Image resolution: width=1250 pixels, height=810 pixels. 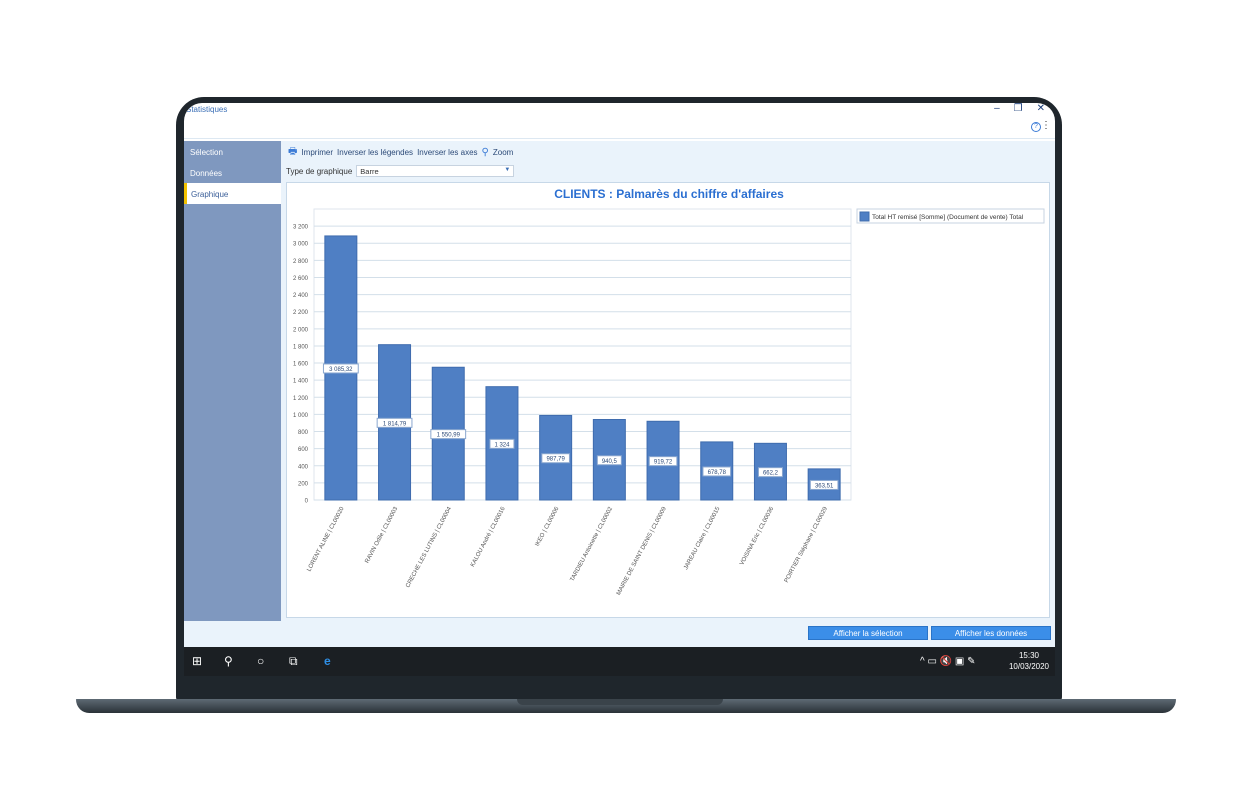 What do you see at coordinates (806, 545) in the screenshot?
I see `x-tick-label: POIRTIER Stéphane | CL00029` at bounding box center [806, 545].